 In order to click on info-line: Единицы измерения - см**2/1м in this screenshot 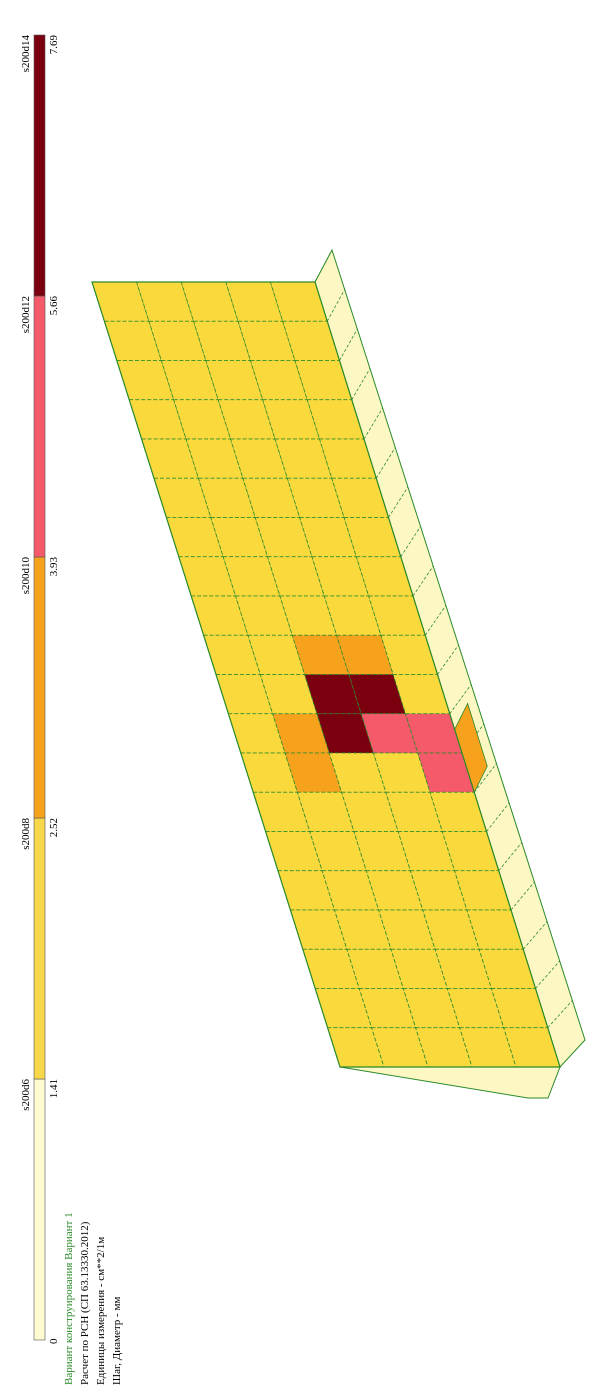, I will do `click(101, 1311)`.